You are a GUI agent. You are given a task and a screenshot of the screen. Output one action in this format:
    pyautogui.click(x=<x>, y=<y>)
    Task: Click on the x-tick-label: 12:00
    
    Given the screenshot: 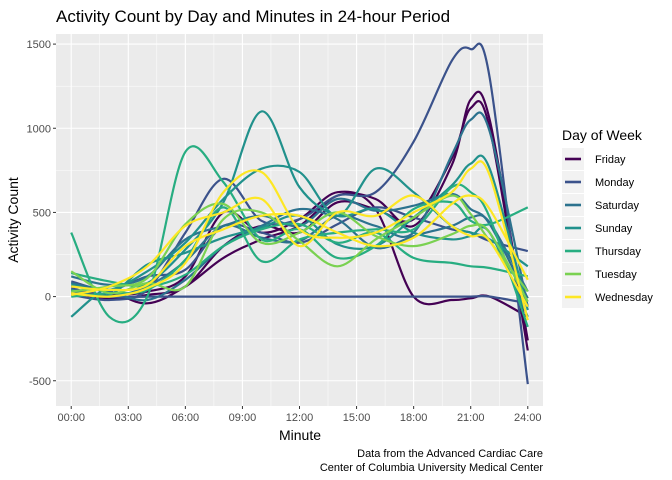 What is the action you would take?
    pyautogui.click(x=300, y=418)
    